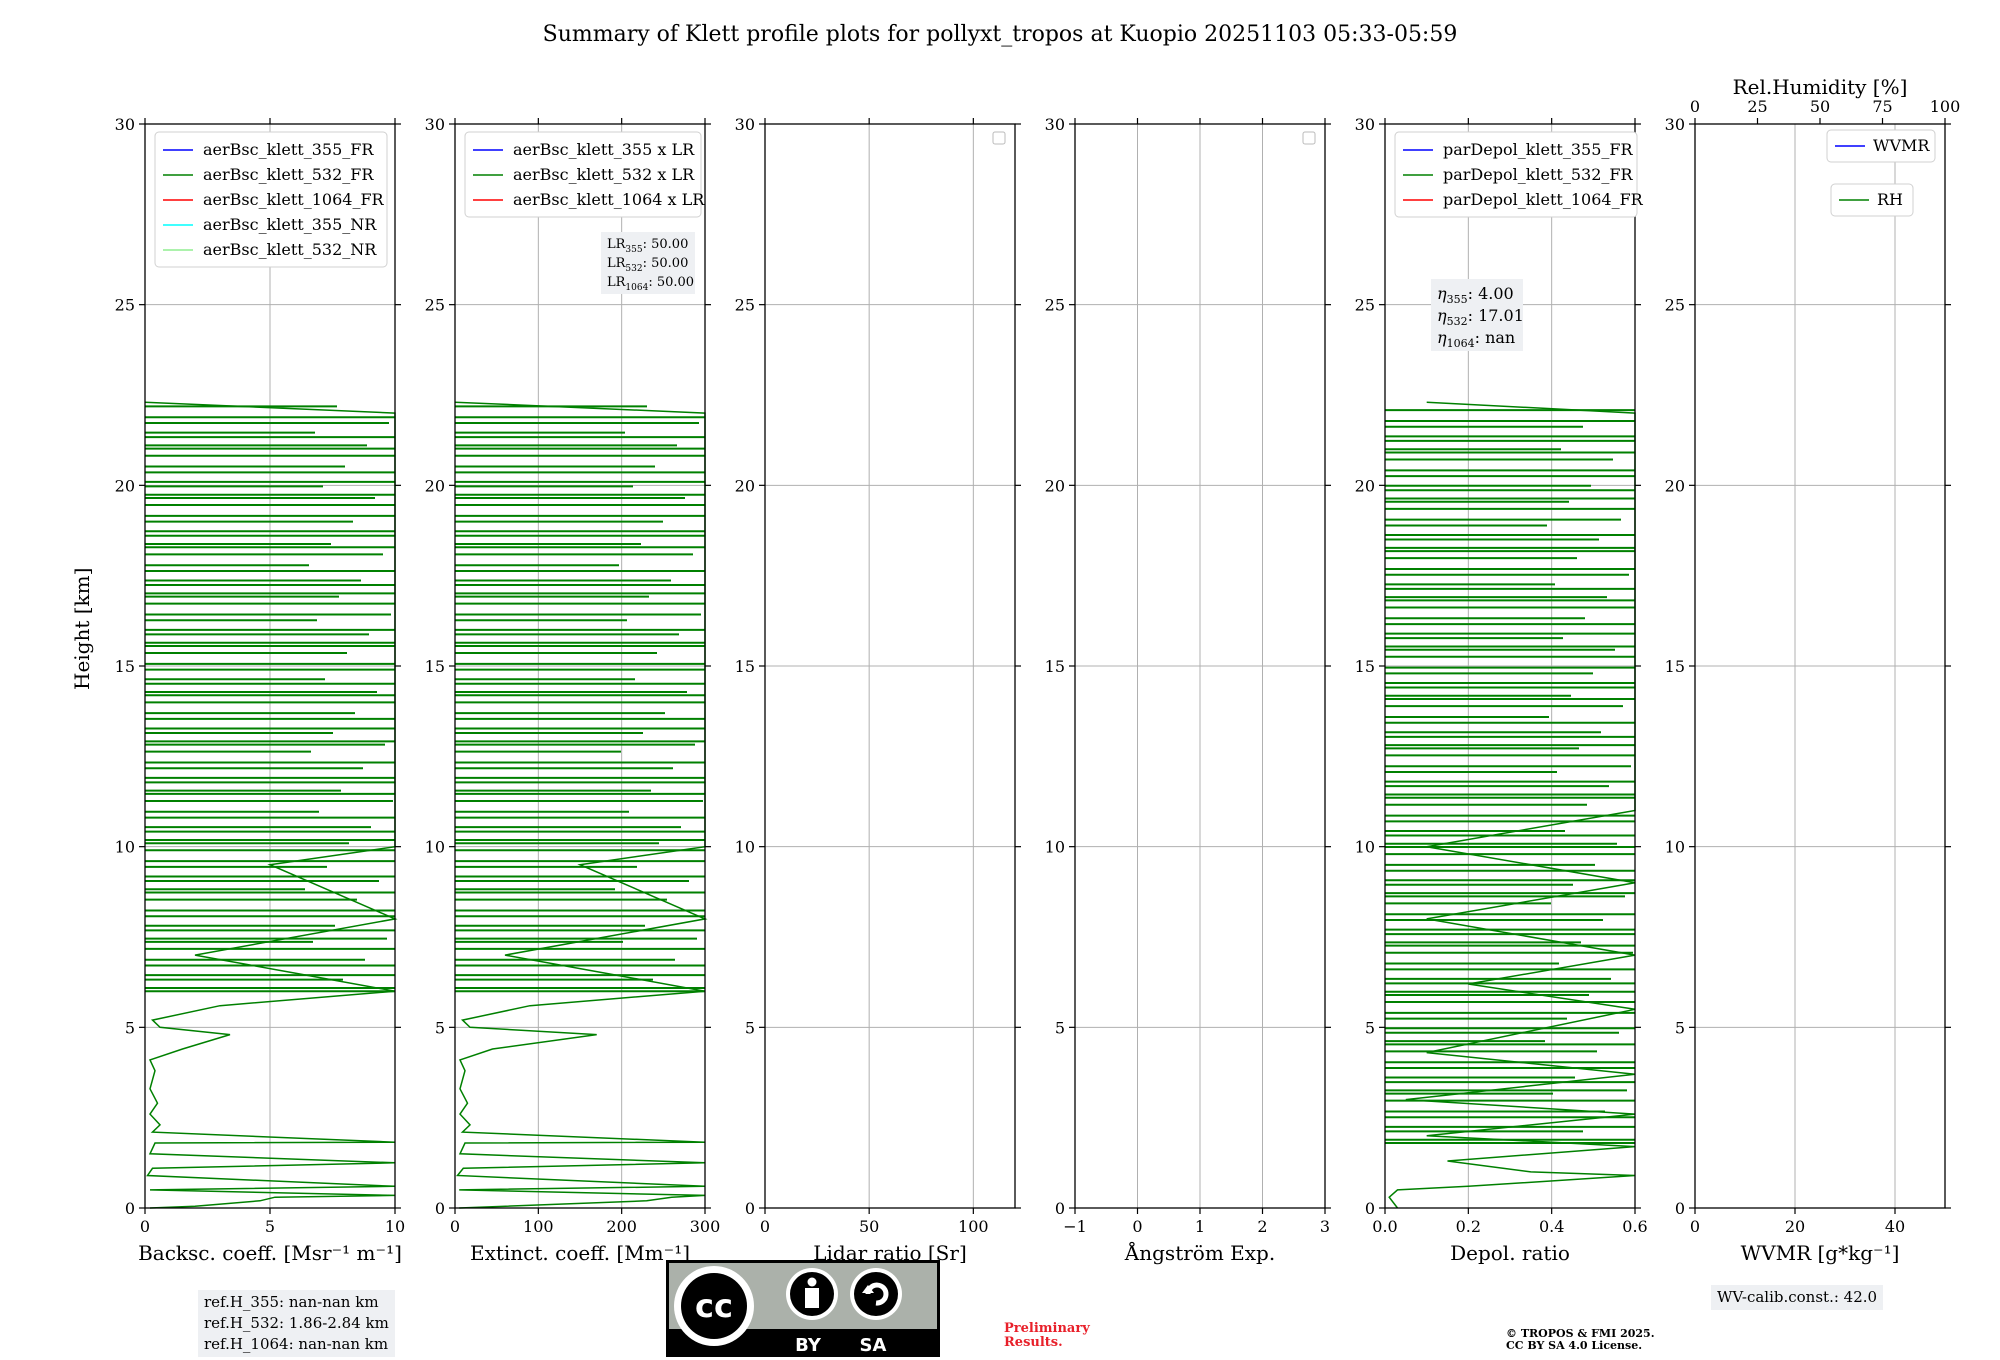  Describe the element at coordinates (1538, 149) in the screenshot. I see `legend-label: parDepol_klett_355_FR` at that location.